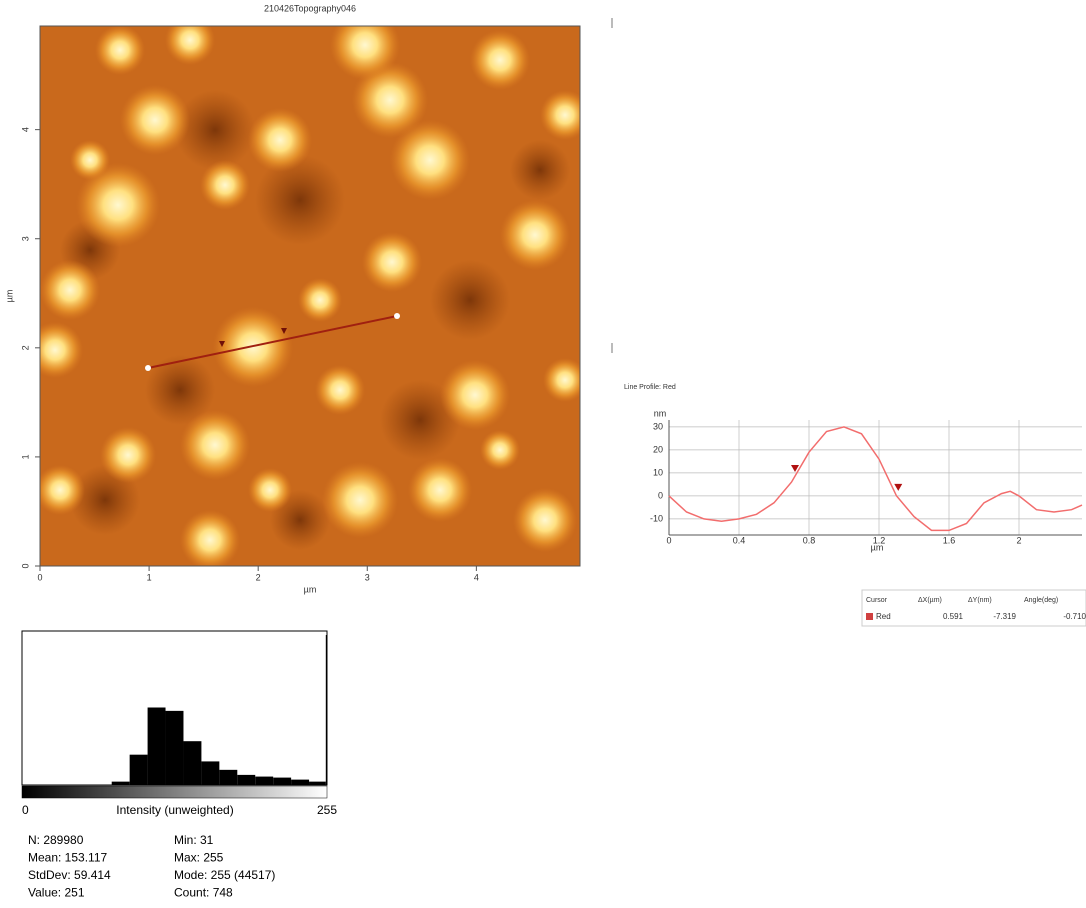 Image resolution: width=1086 pixels, height=908 pixels. I want to click on profile-line, so click(875, 479).